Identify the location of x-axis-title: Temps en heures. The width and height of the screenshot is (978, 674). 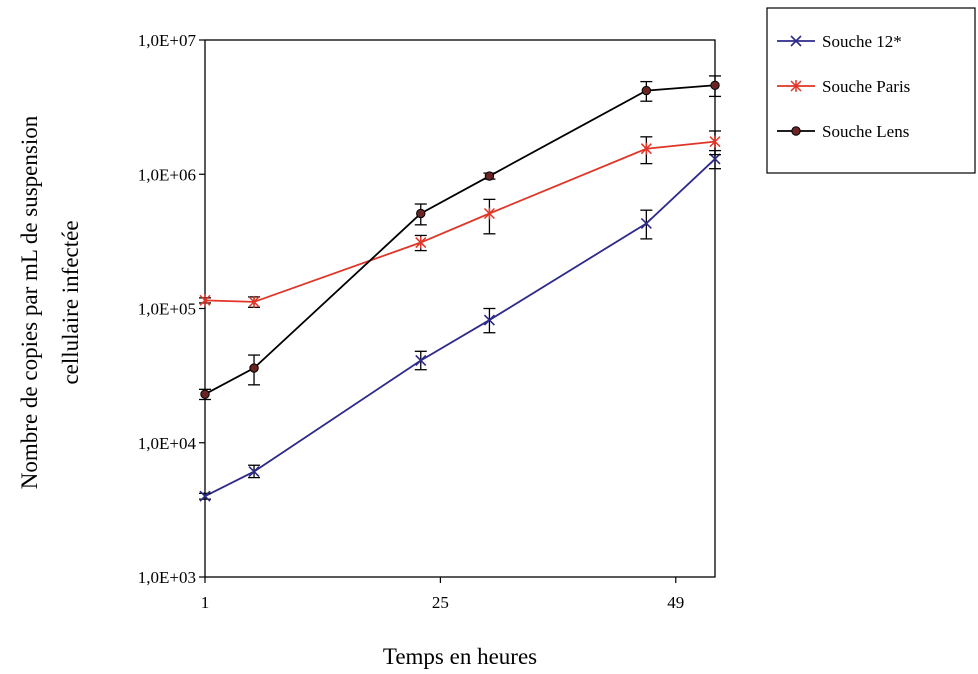
(460, 656).